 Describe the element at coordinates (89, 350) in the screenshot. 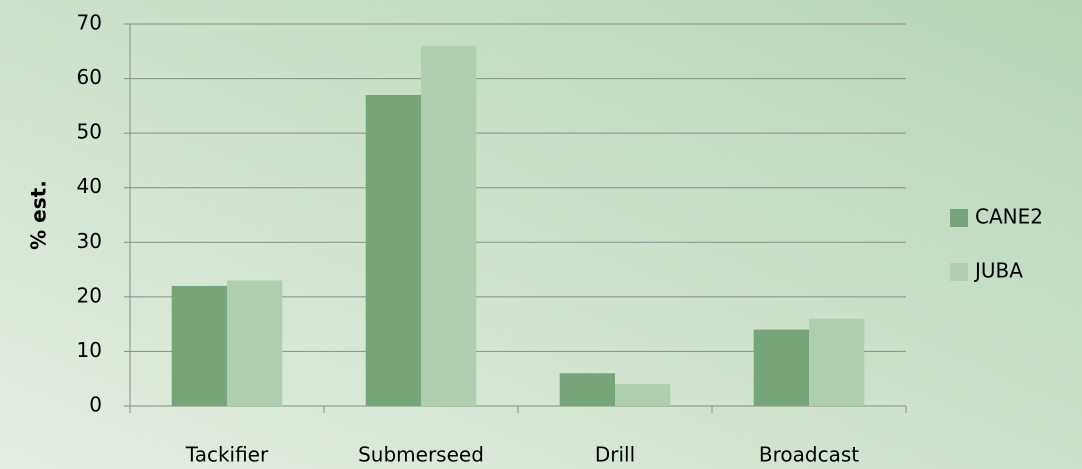

I see `y-tick-label: 10` at that location.